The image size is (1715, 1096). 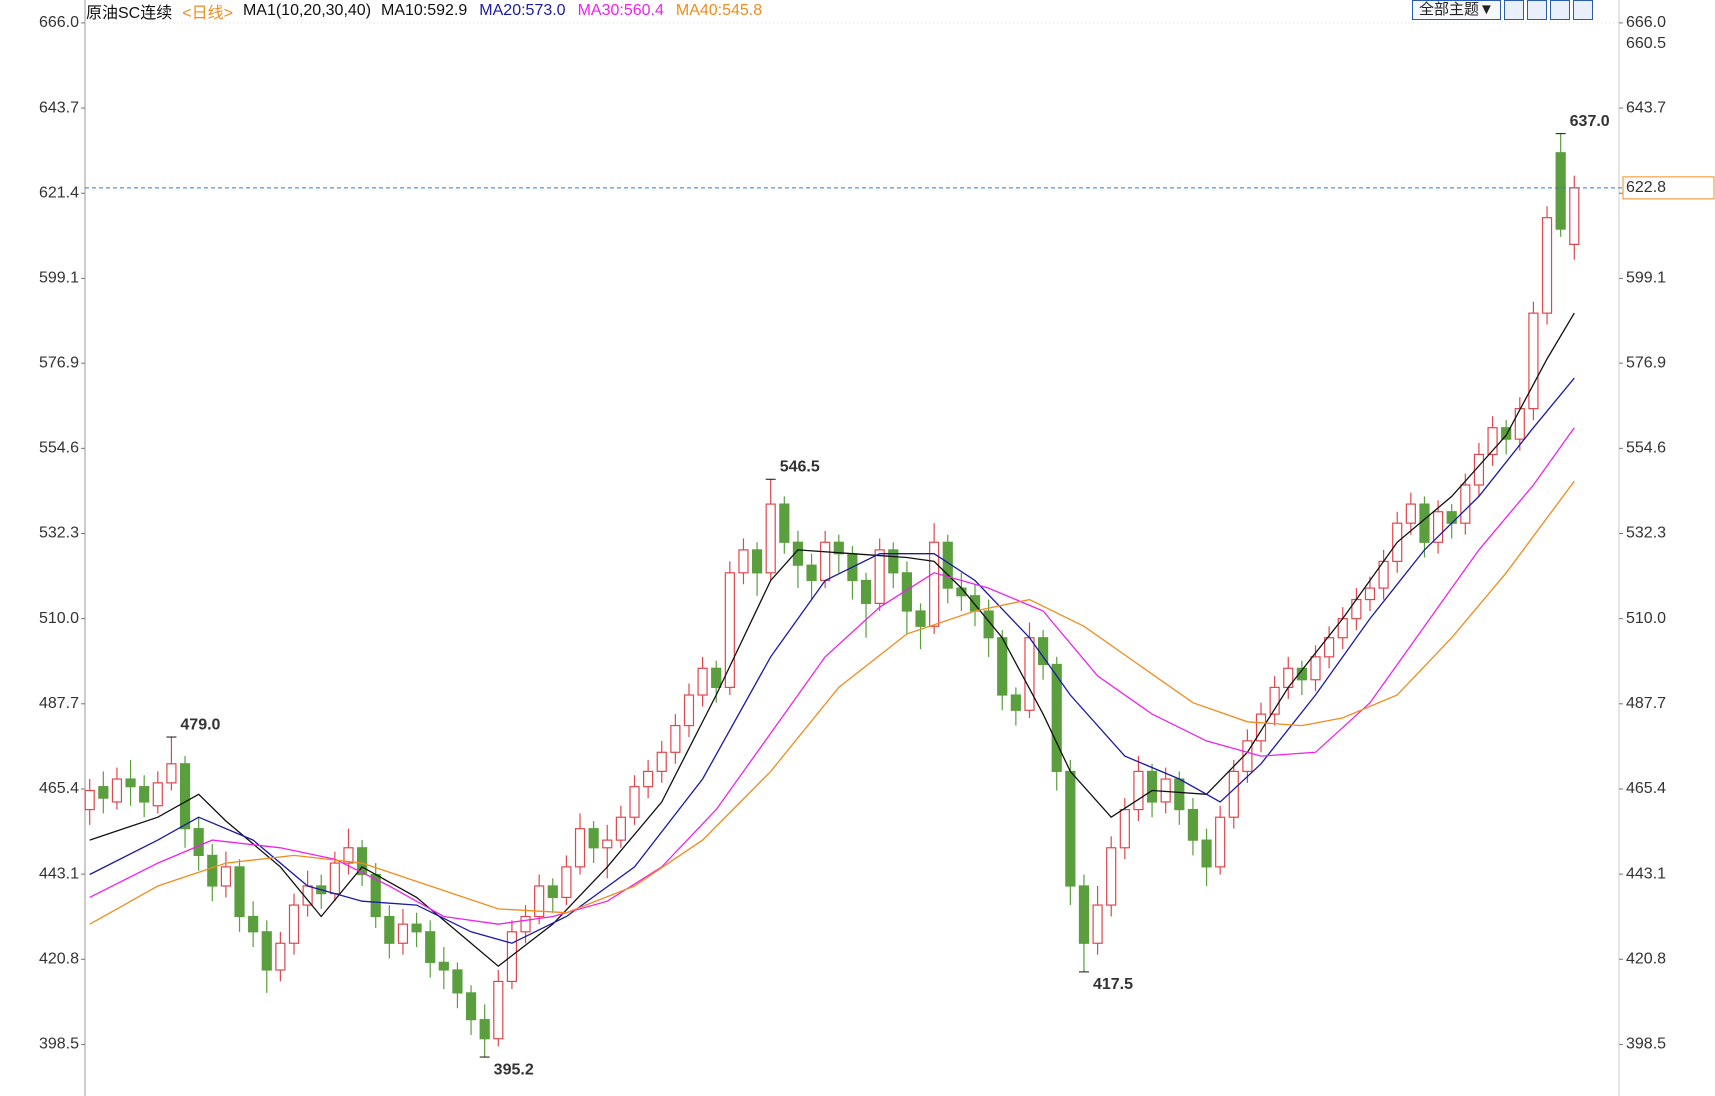 What do you see at coordinates (800, 466) in the screenshot?
I see `extreme-label: 546.5` at bounding box center [800, 466].